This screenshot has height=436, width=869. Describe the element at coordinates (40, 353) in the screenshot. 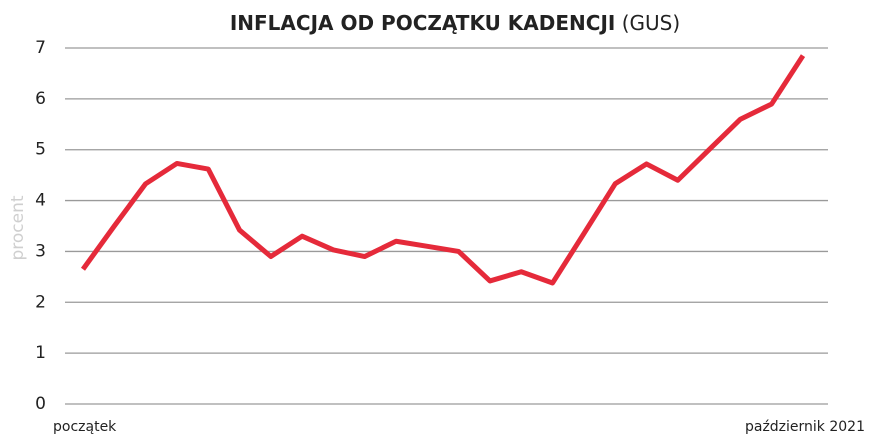

I see `y-tick-label: 1` at that location.